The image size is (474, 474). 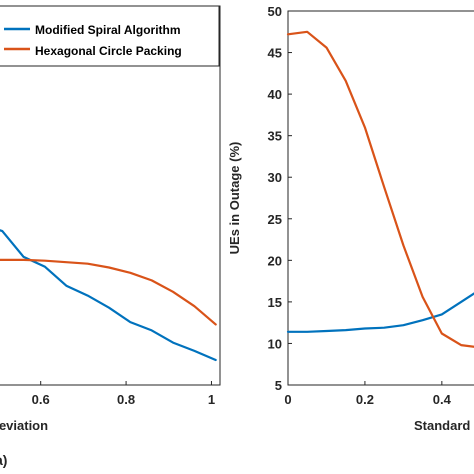 What do you see at coordinates (275, 260) in the screenshot?
I see `right-y-tick-label-20: 20` at bounding box center [275, 260].